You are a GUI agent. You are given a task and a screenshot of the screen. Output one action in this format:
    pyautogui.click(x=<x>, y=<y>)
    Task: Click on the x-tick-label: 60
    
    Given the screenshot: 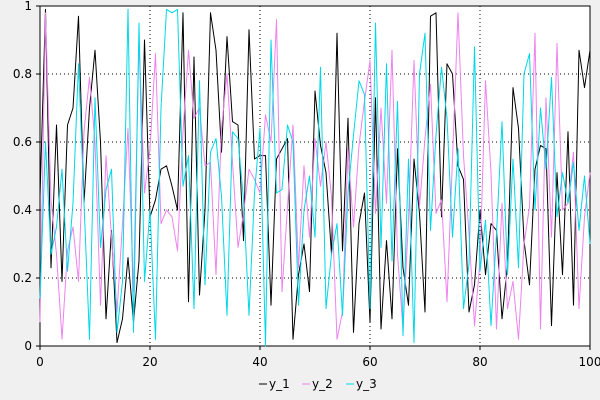 What is the action you would take?
    pyautogui.click(x=369, y=362)
    